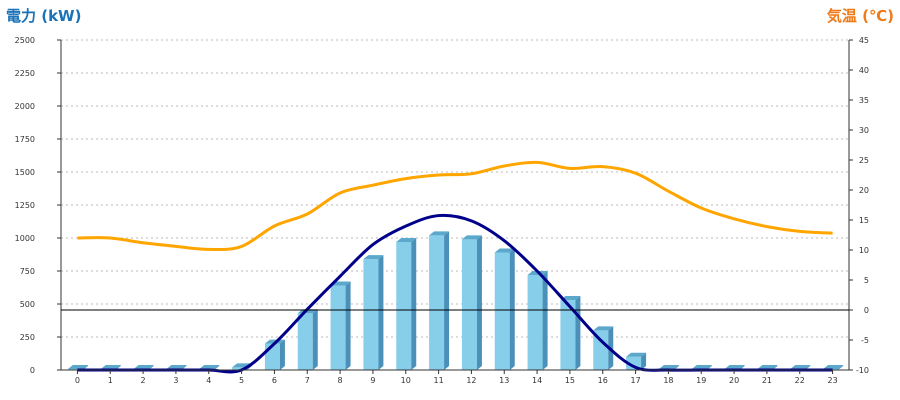 This screenshot has height=400, width=900. I want to click on x-tick-label: 2, so click(143, 380).